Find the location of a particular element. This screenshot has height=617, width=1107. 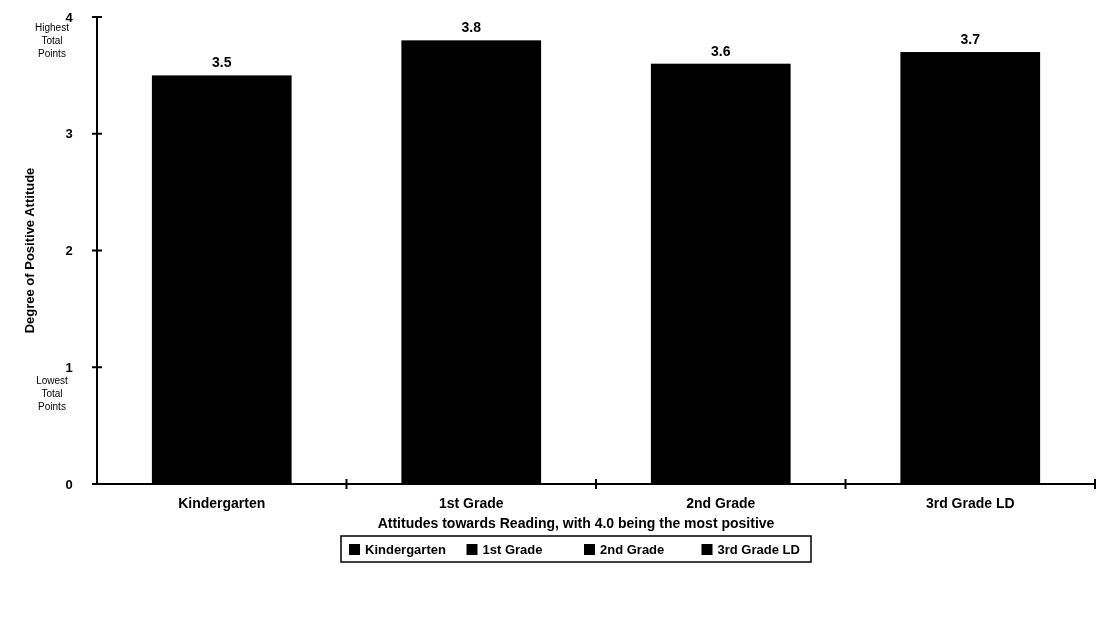

y-axis-title: Degree of Positive Attitude is located at coordinates (29, 250).